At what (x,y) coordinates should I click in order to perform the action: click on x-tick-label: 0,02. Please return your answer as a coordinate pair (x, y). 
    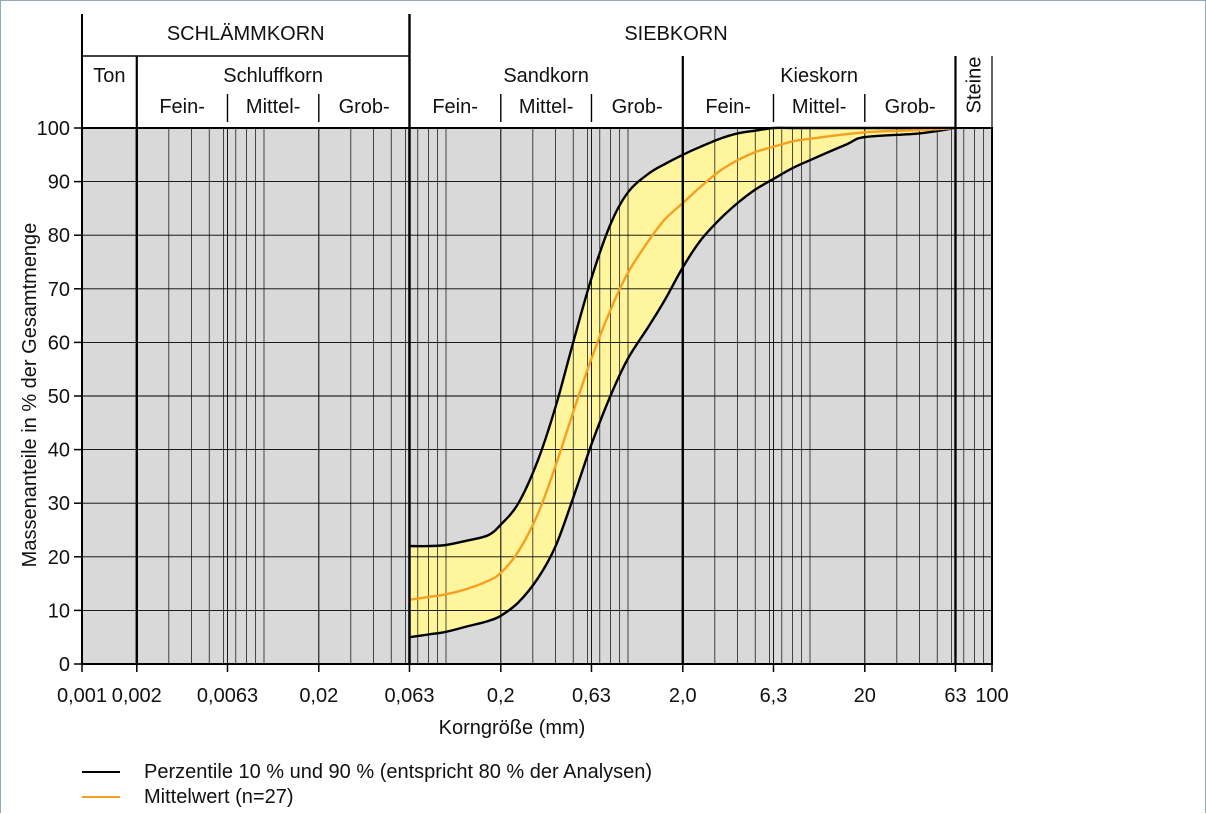
    Looking at the image, I should click on (318, 696).